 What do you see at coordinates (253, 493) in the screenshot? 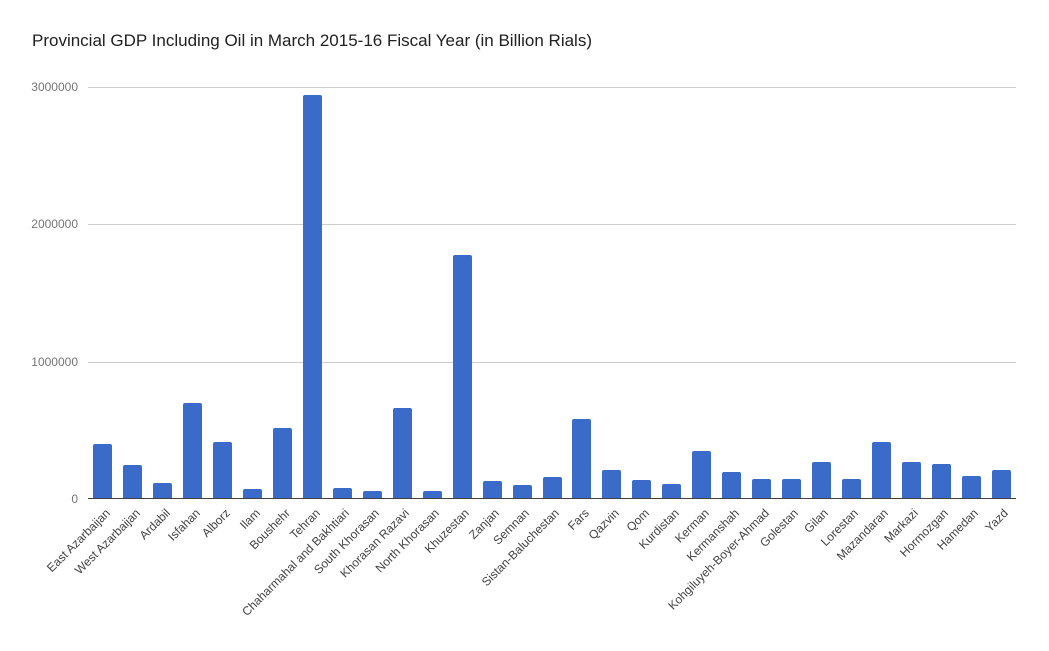
I see `bar-ilam` at bounding box center [253, 493].